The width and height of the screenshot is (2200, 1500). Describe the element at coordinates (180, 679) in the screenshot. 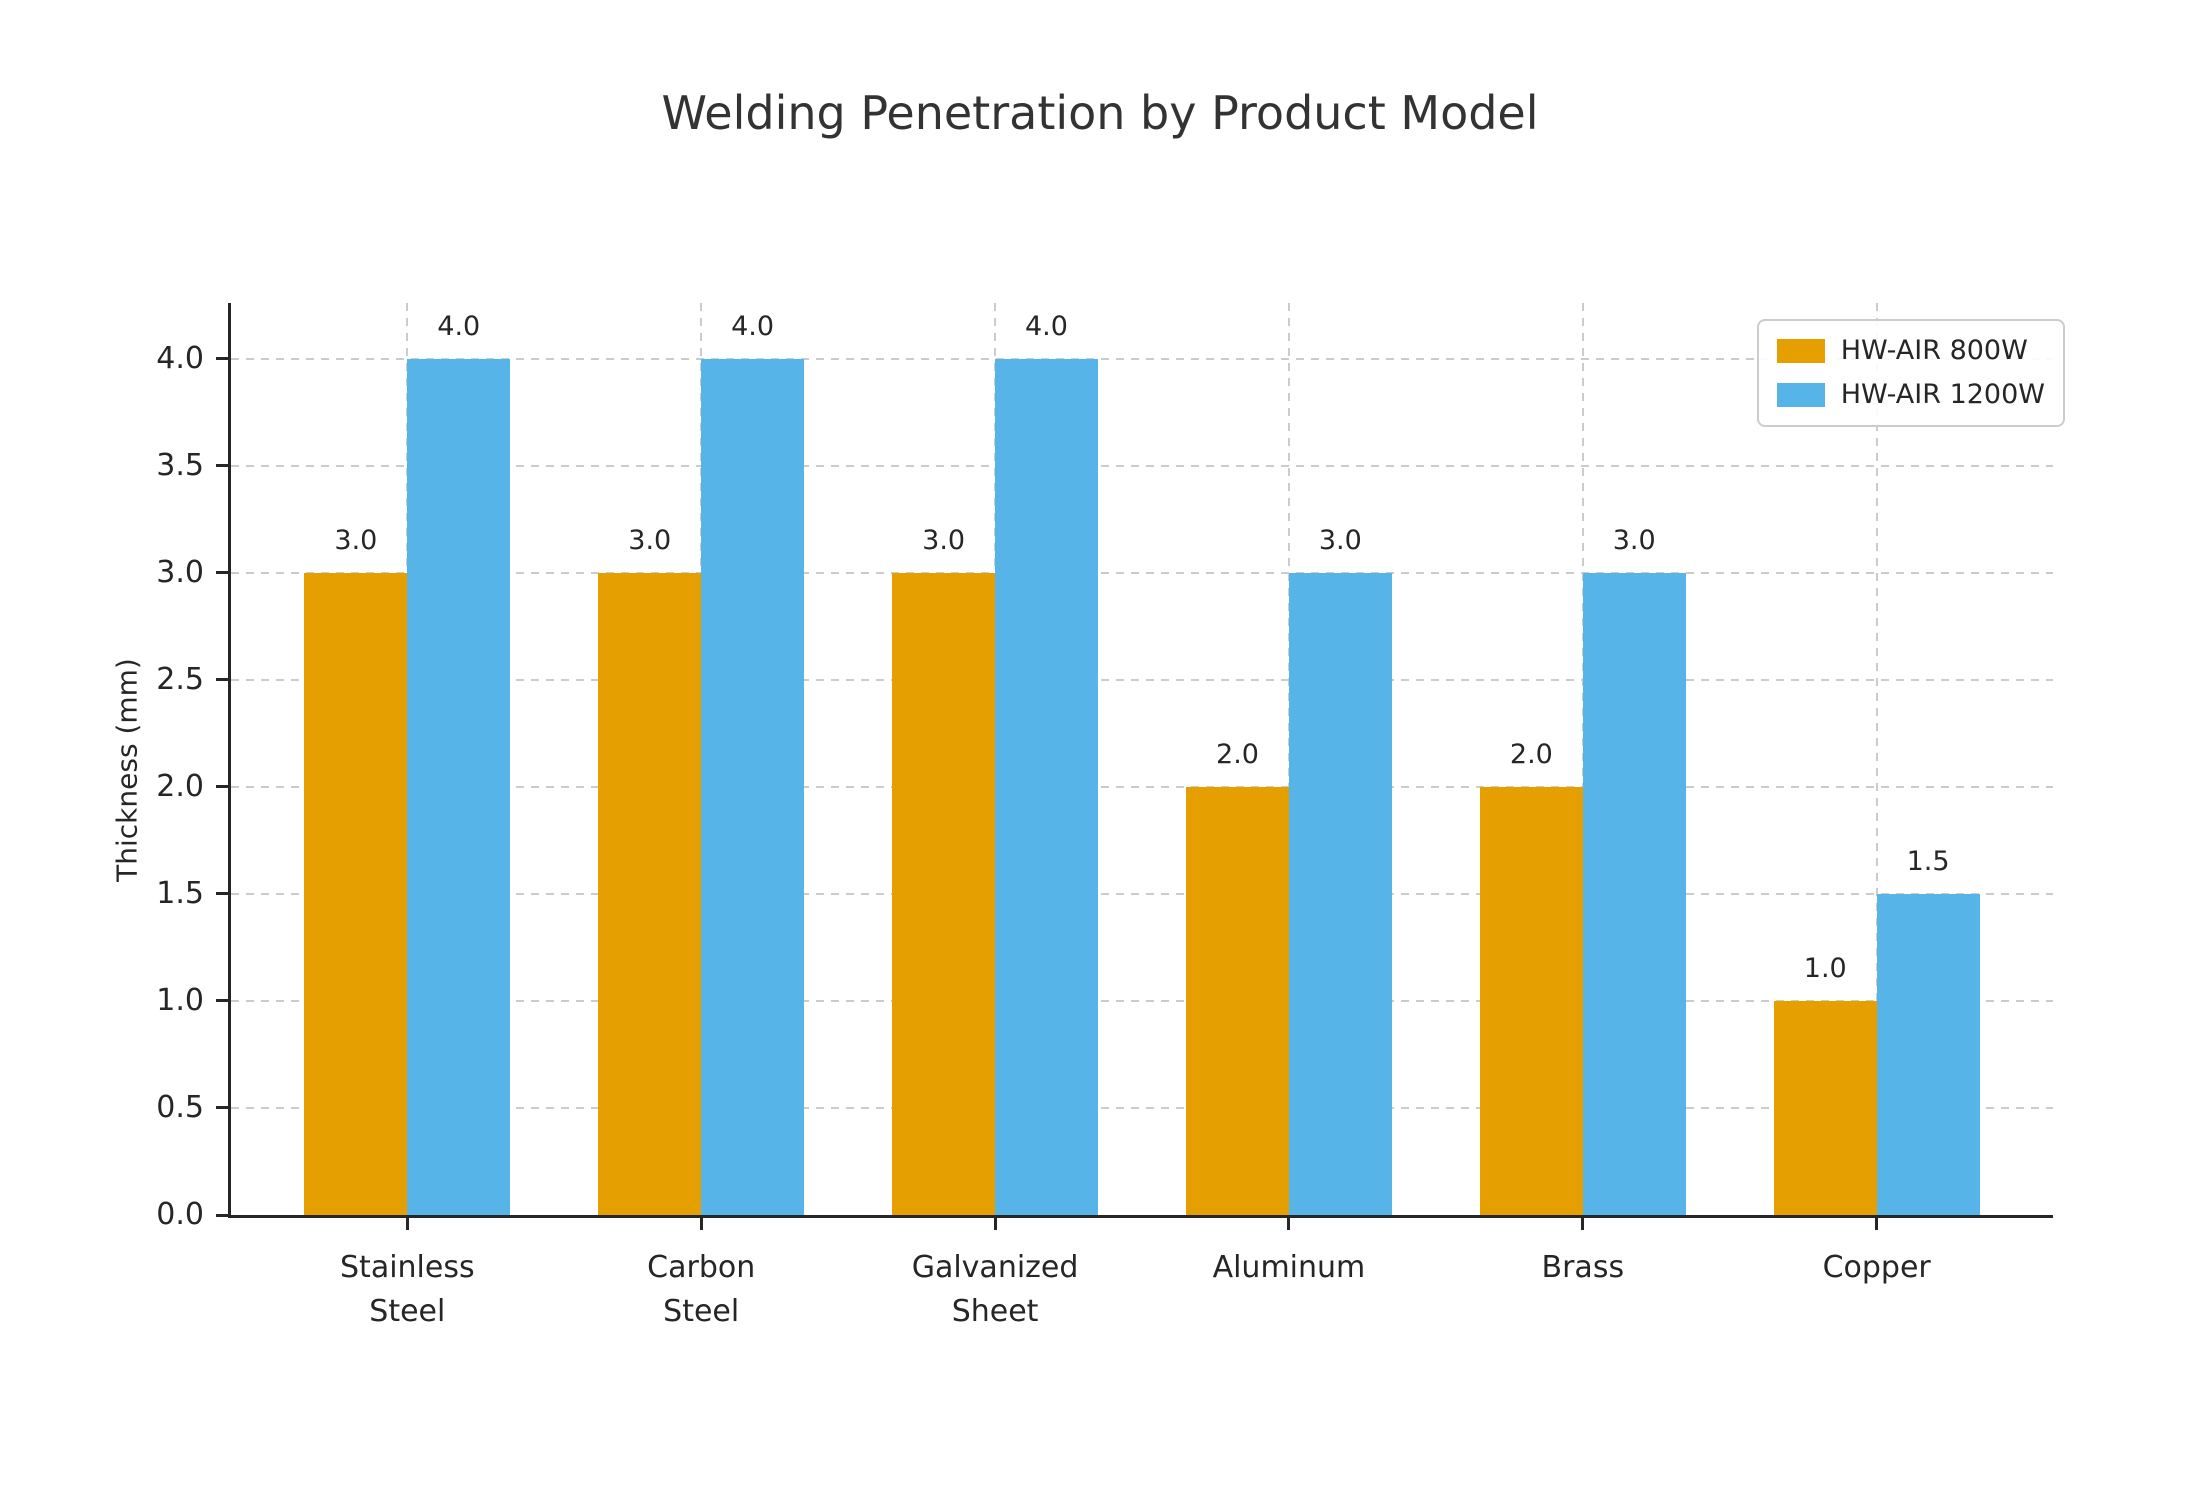

I see `y-tick-label: 2.5` at that location.